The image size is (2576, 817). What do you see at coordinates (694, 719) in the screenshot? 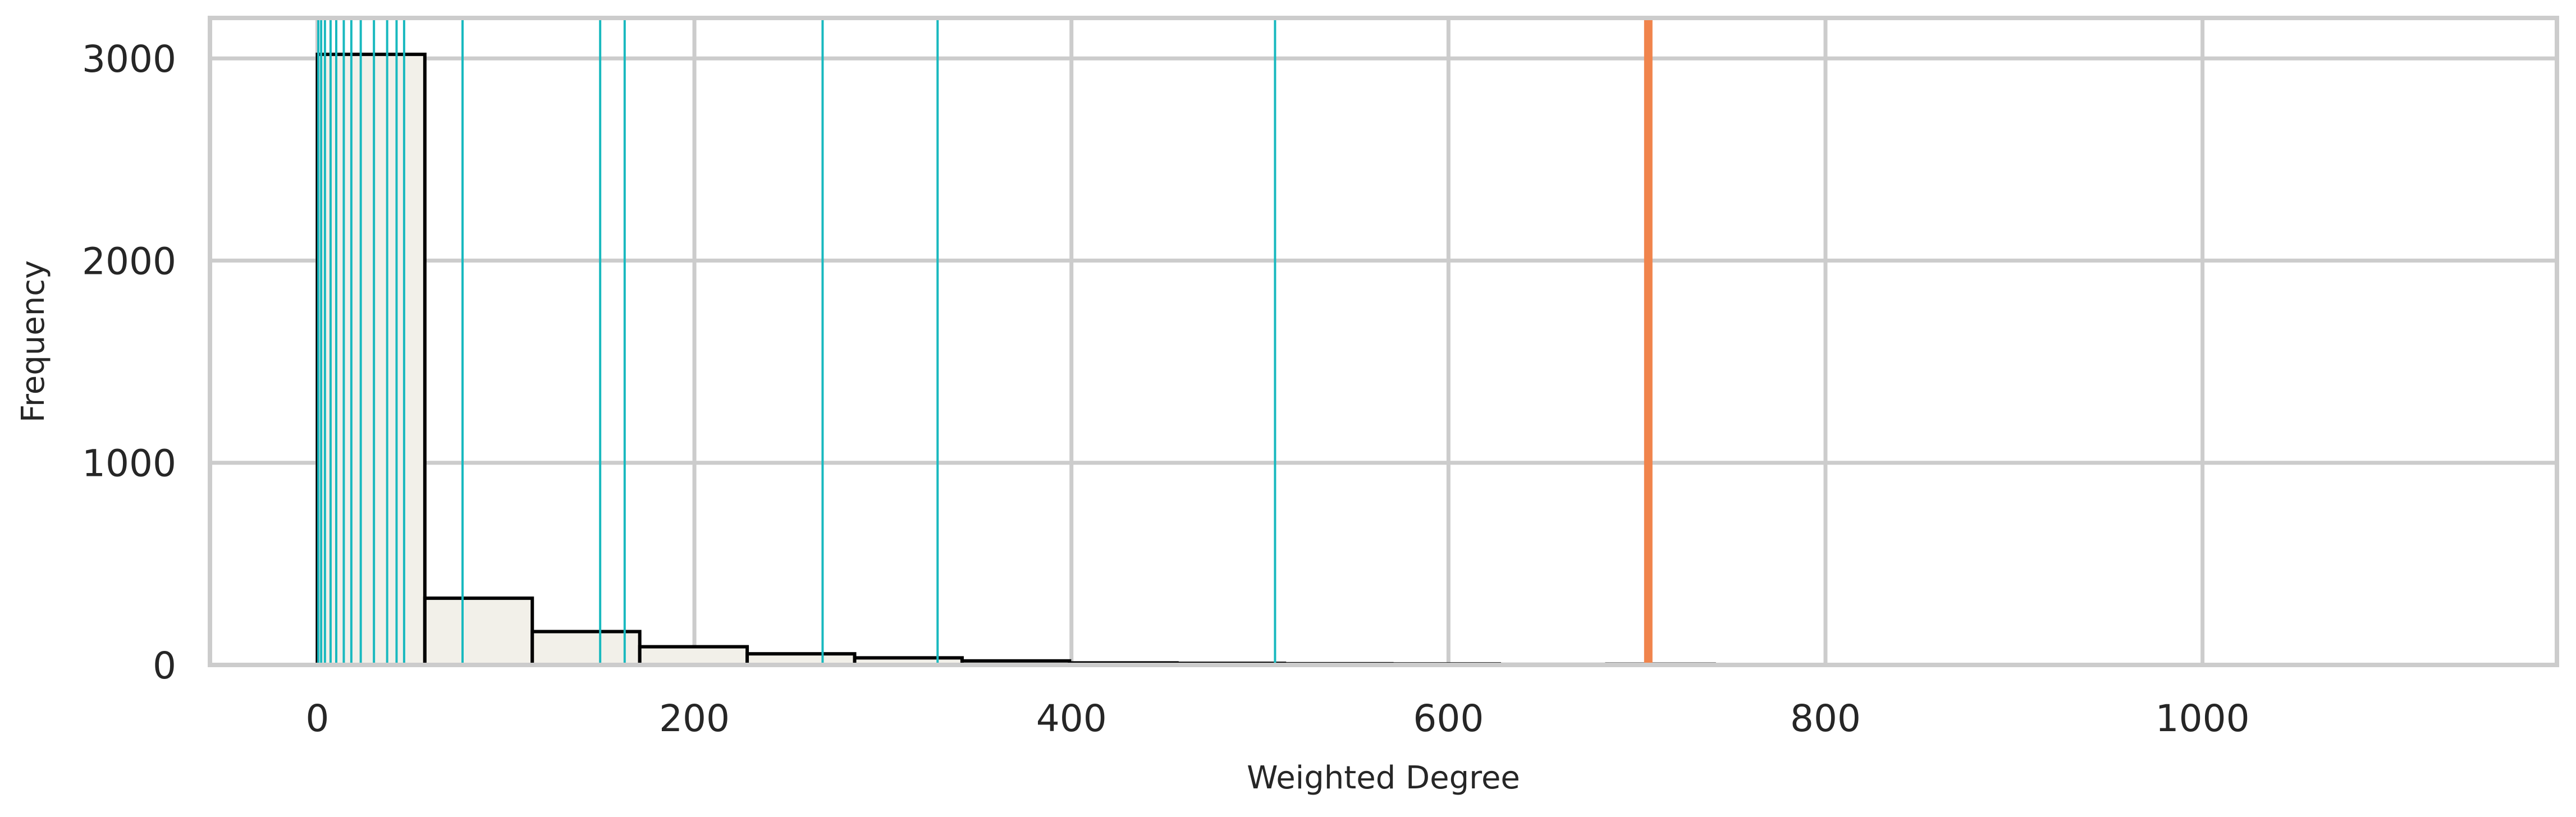
I see `x-tick-label: 200` at bounding box center [694, 719].